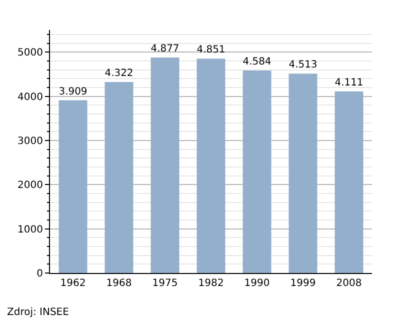  What do you see at coordinates (119, 74) in the screenshot?
I see `data-label: 4.322` at bounding box center [119, 74].